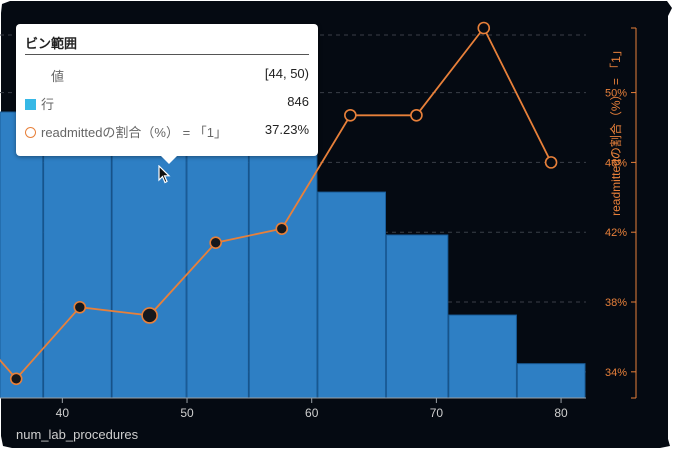  I want to click on line-marker-icon, so click(30, 132).